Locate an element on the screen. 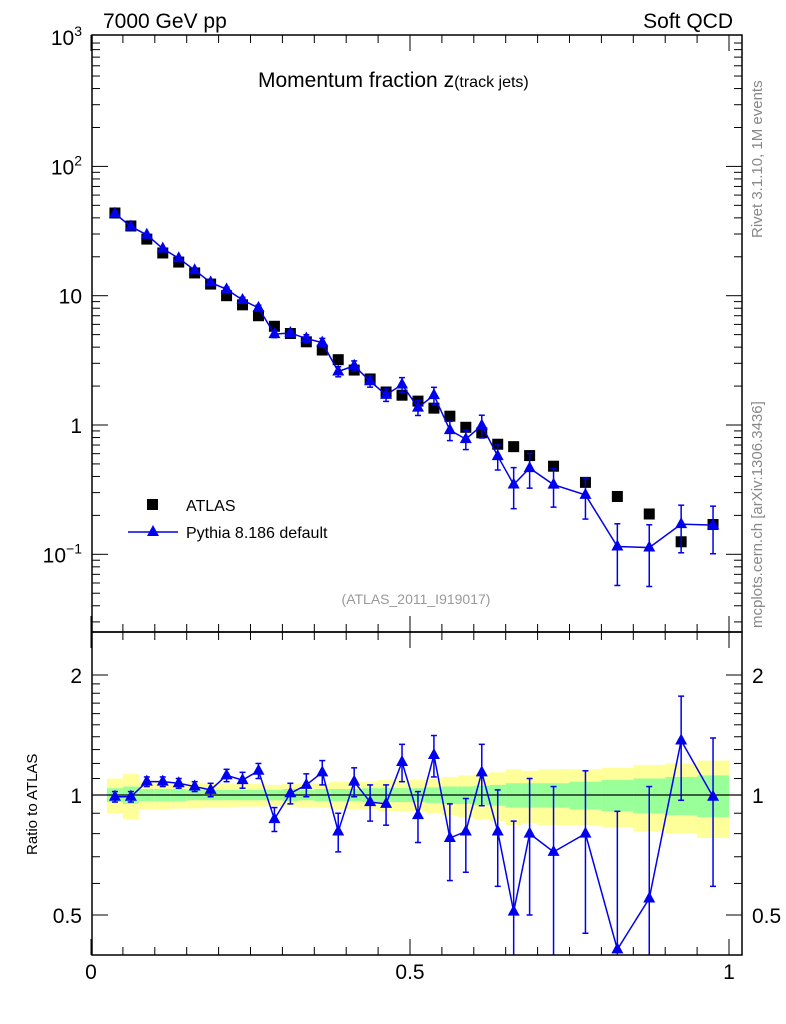 This screenshot has width=786, height=1024. x-tick-label: 1 is located at coordinates (729, 972).